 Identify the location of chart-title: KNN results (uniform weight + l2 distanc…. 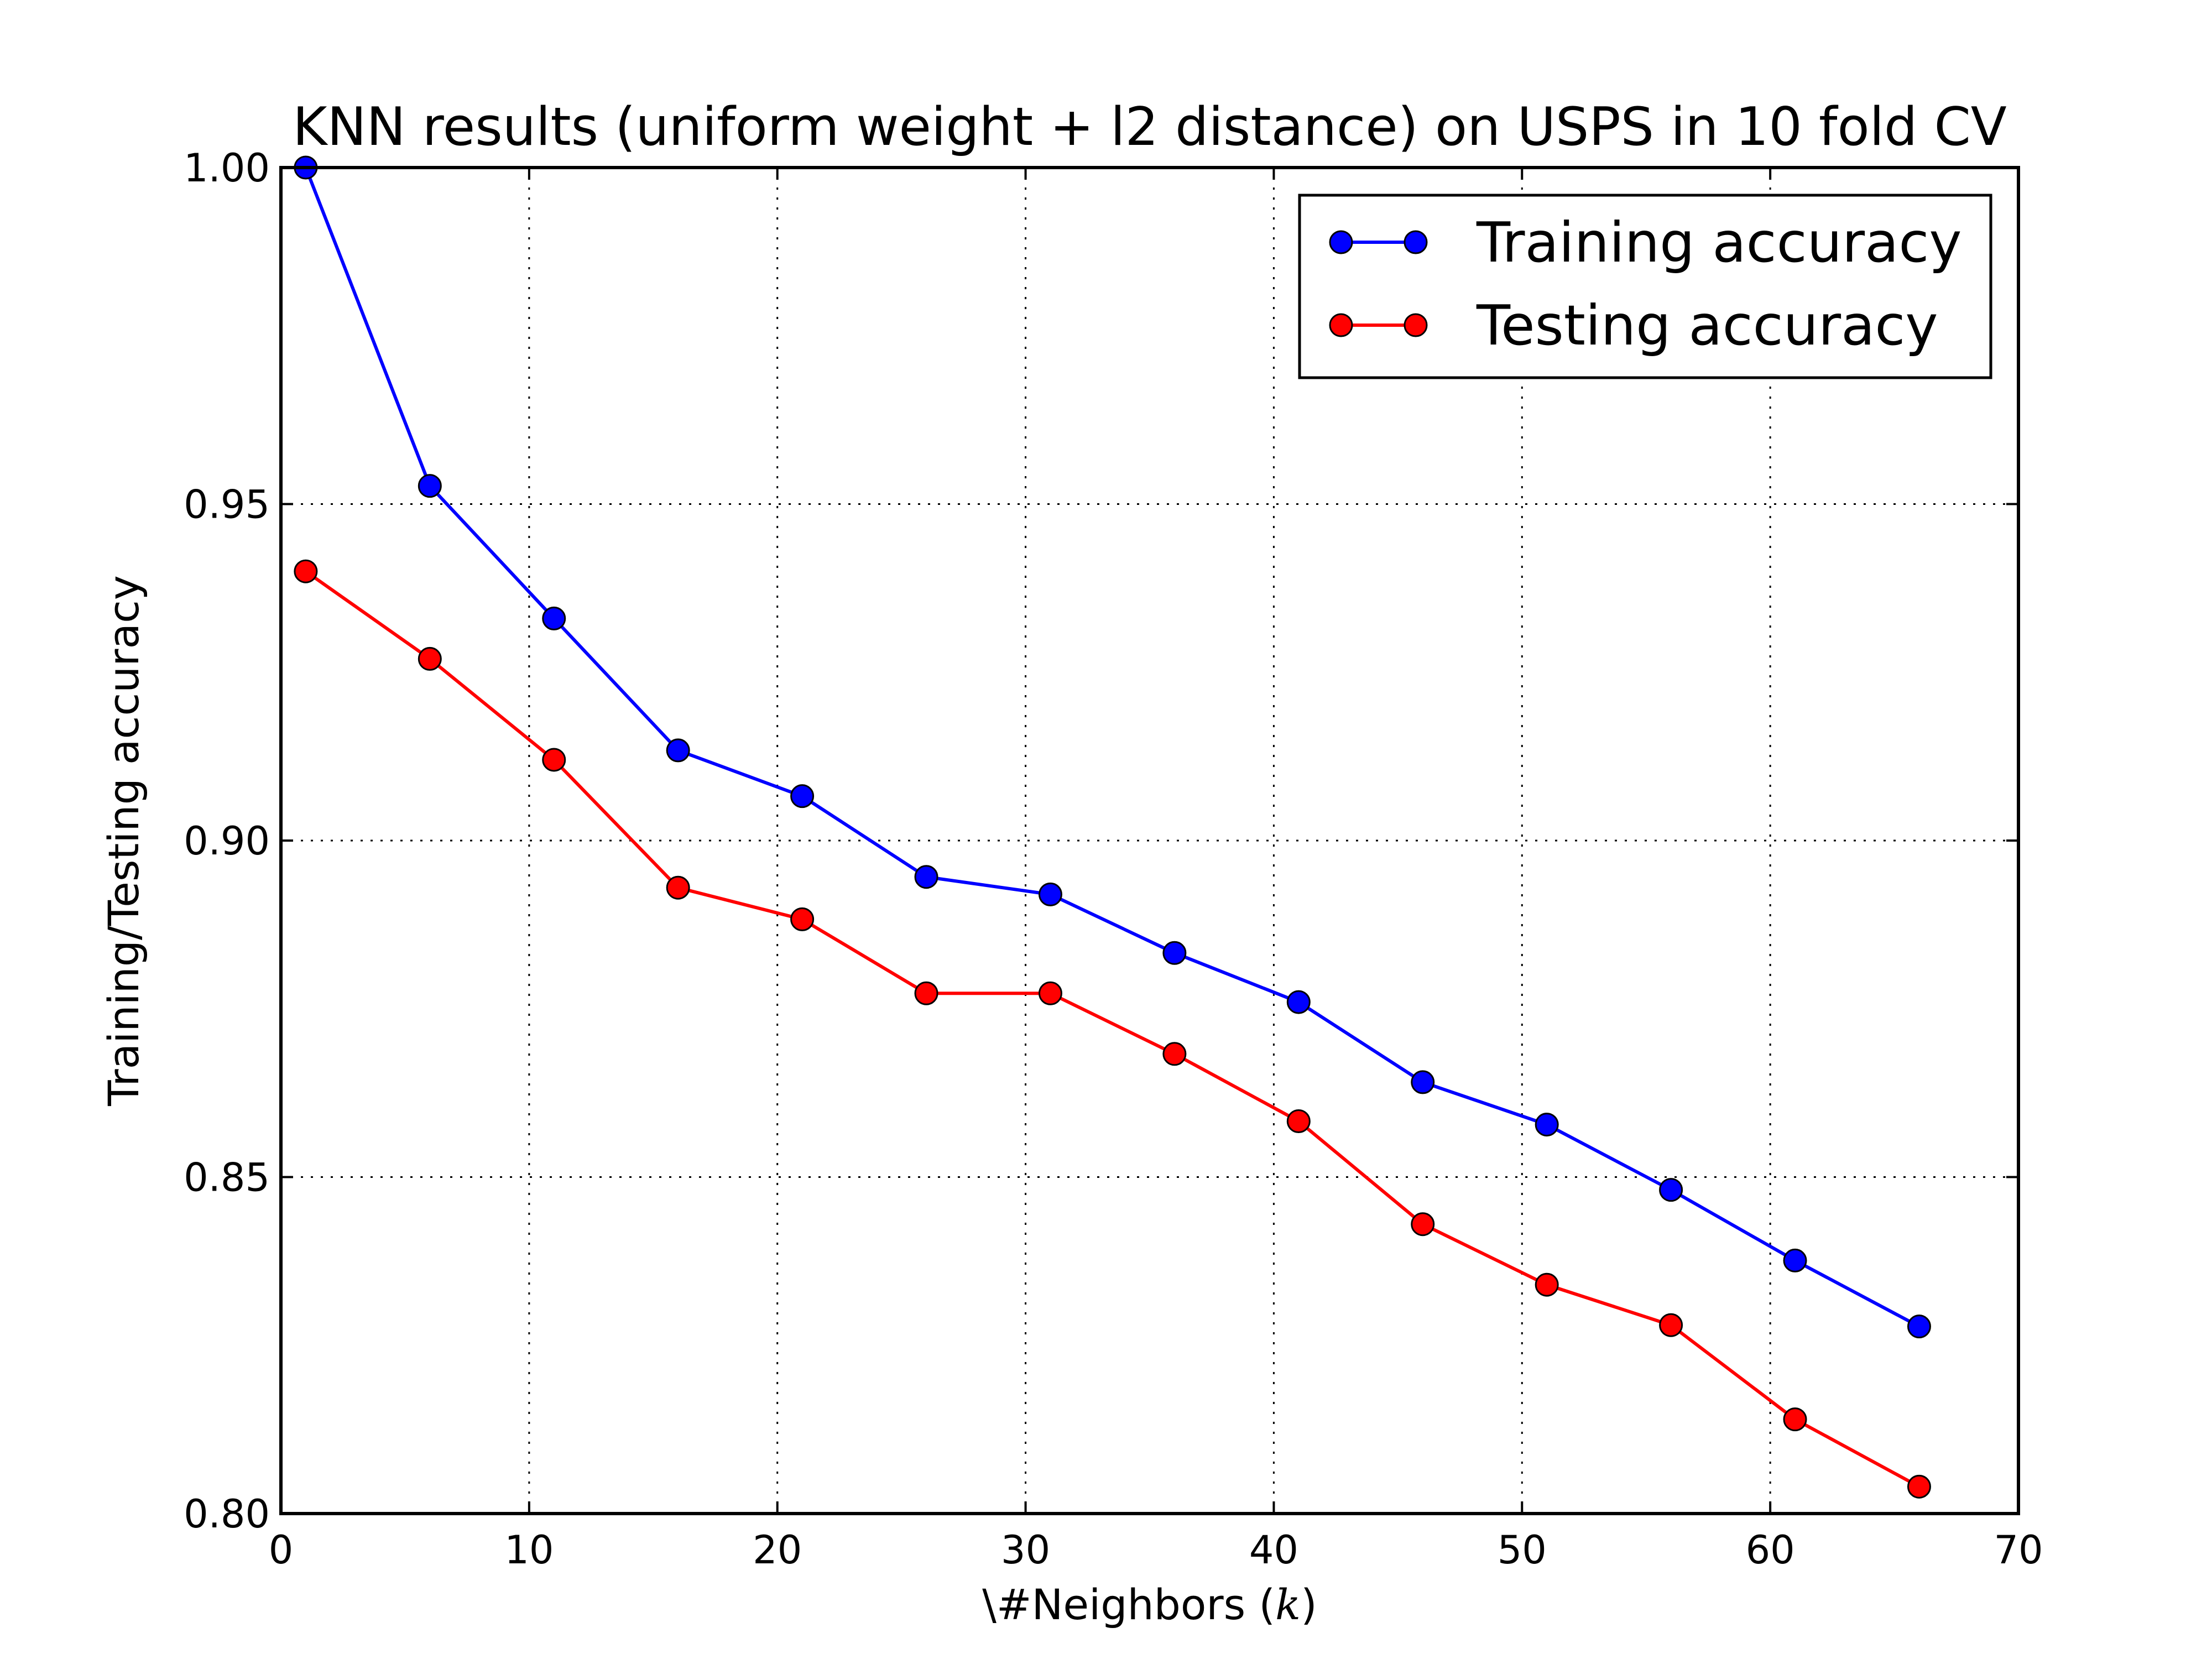
(1150, 128).